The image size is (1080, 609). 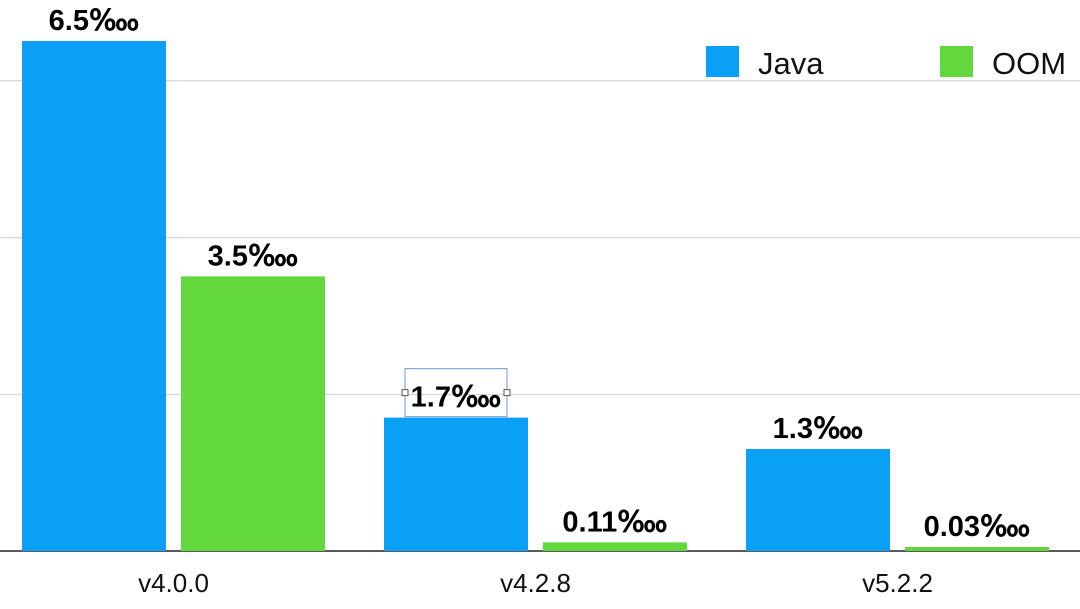 What do you see at coordinates (253, 413) in the screenshot?
I see `bar-oom-v4.0.0` at bounding box center [253, 413].